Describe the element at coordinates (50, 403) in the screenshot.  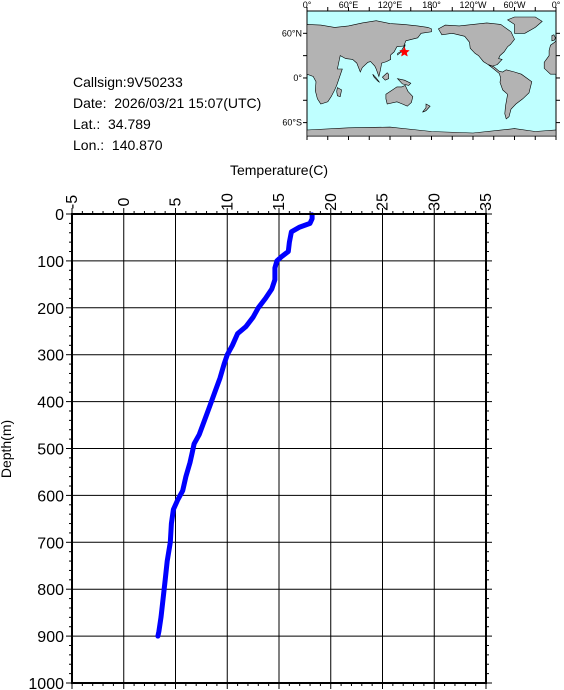
I see `y-tick-label: 400` at that location.